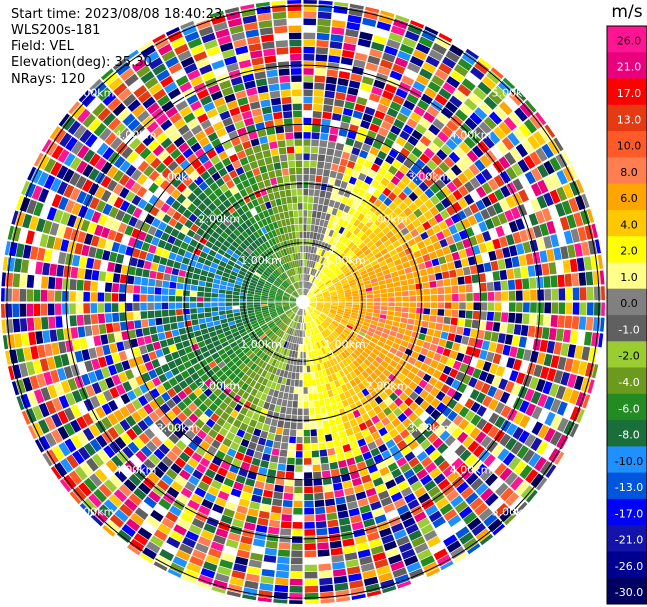 The height and width of the screenshot is (607, 647). I want to click on site-label: WLS200s-181, so click(56, 30).